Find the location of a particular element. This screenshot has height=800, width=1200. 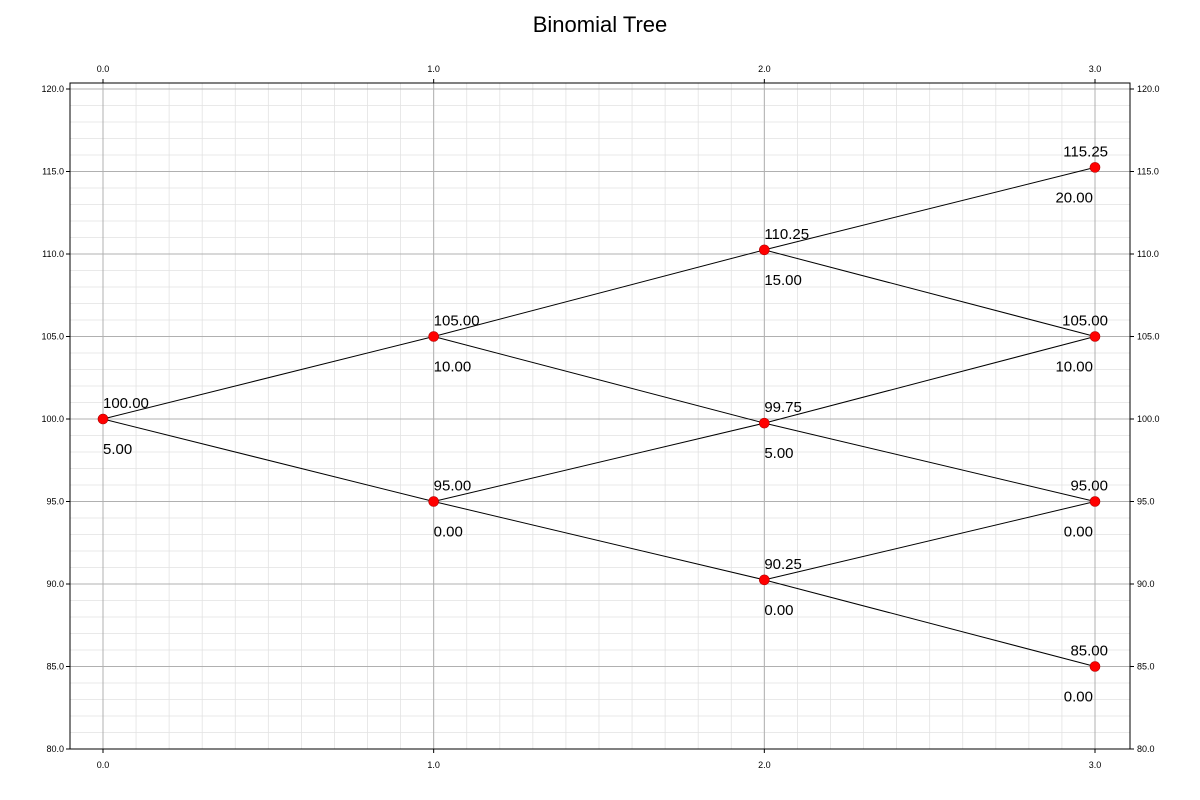

y-tick-label-left: 80.0 is located at coordinates (55, 749).